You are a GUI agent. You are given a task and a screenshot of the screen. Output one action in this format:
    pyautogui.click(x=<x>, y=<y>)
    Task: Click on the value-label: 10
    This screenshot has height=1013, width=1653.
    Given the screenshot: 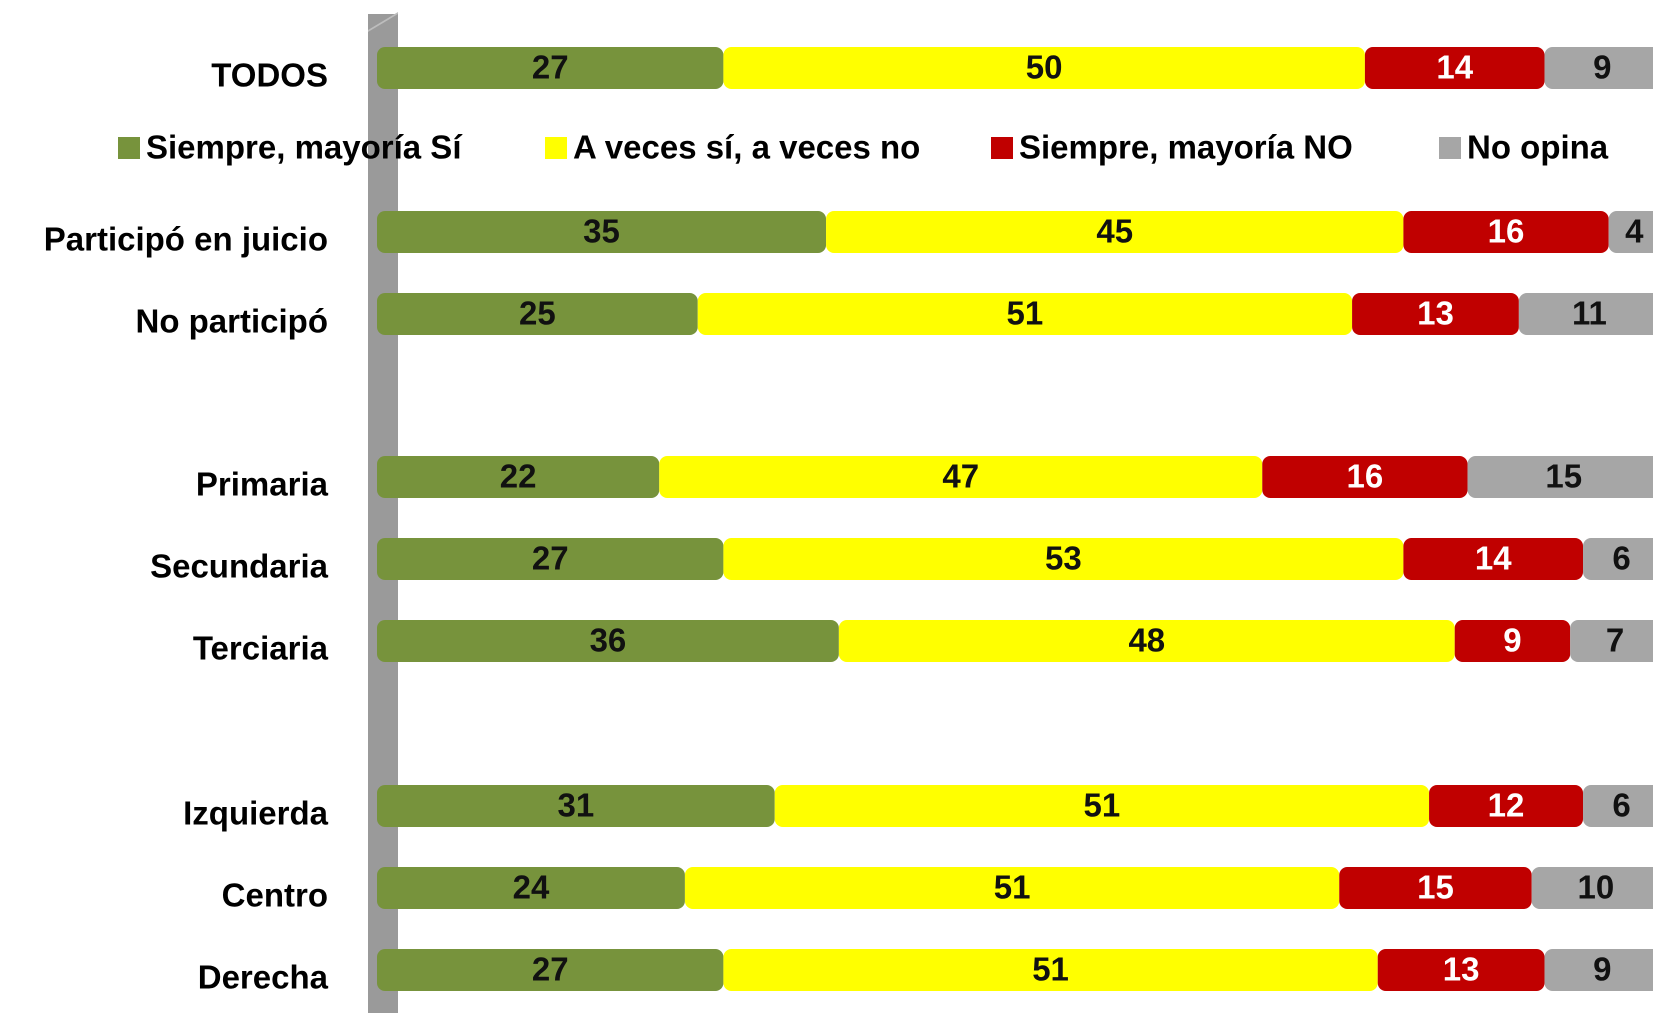 What is the action you would take?
    pyautogui.click(x=1595, y=887)
    